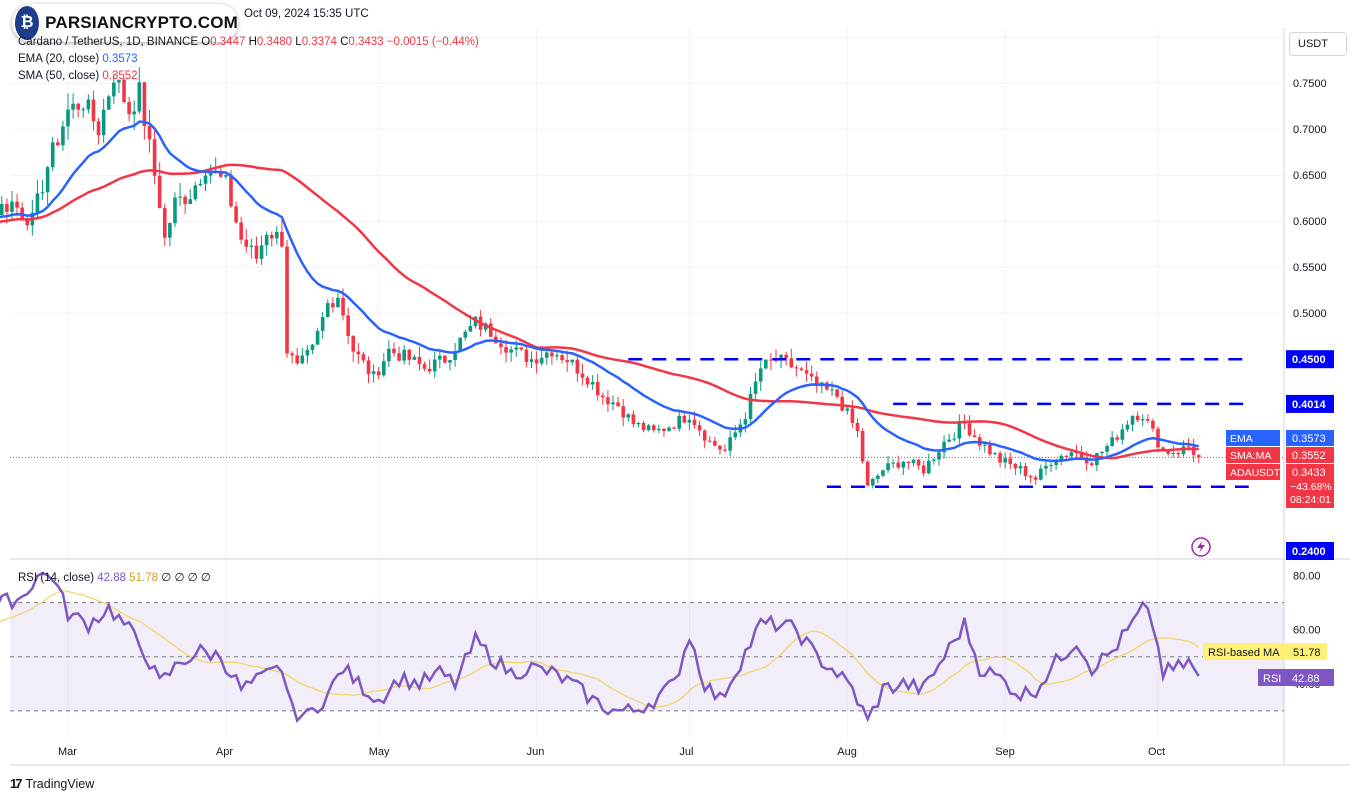 The width and height of the screenshot is (1360, 801). What do you see at coordinates (186, 578) in the screenshot?
I see `rsi-legend-extra: ∅ ∅ ∅ ∅` at bounding box center [186, 578].